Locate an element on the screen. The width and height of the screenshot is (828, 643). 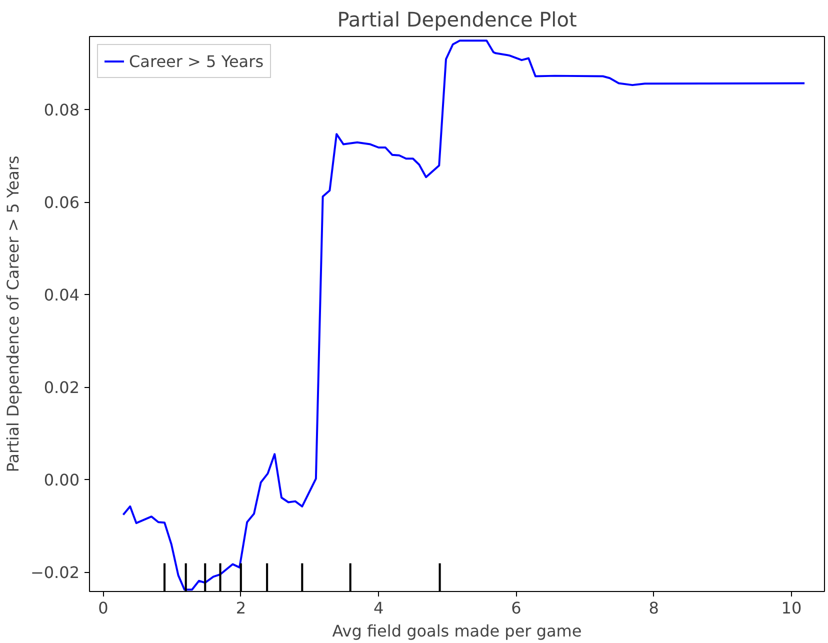
y-tick-label: 0.06 is located at coordinates (62, 202).